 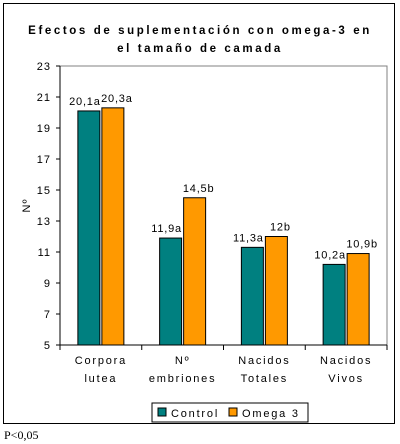 I want to click on chart-title-line: el tamaño de camada, so click(x=200, y=49).